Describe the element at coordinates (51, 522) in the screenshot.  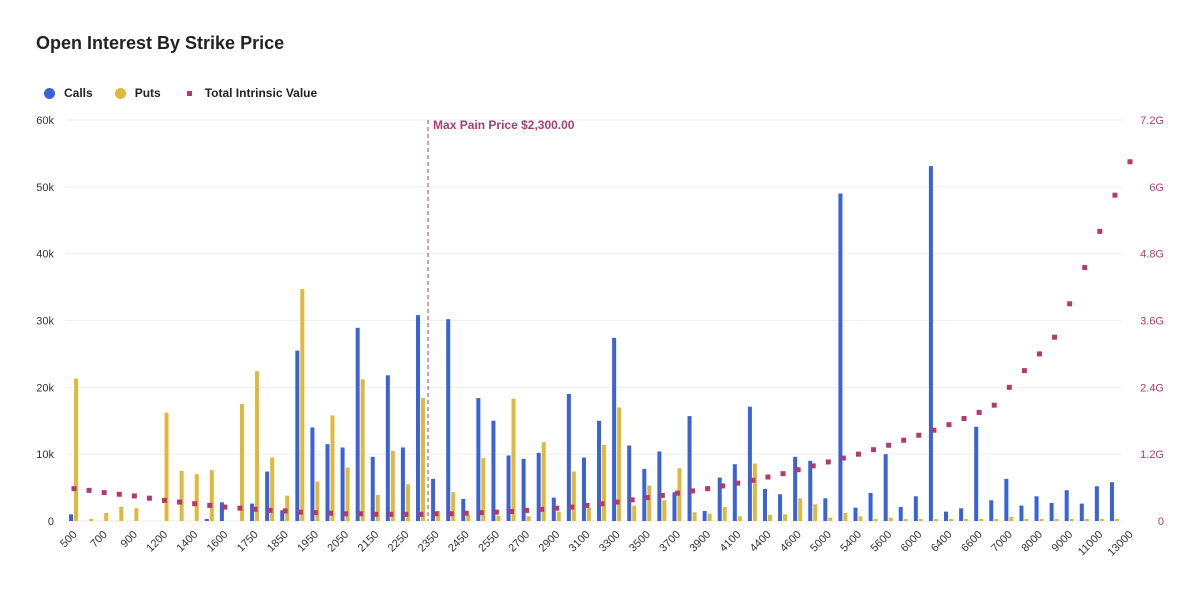
I see `y-tick-label: 0` at that location.